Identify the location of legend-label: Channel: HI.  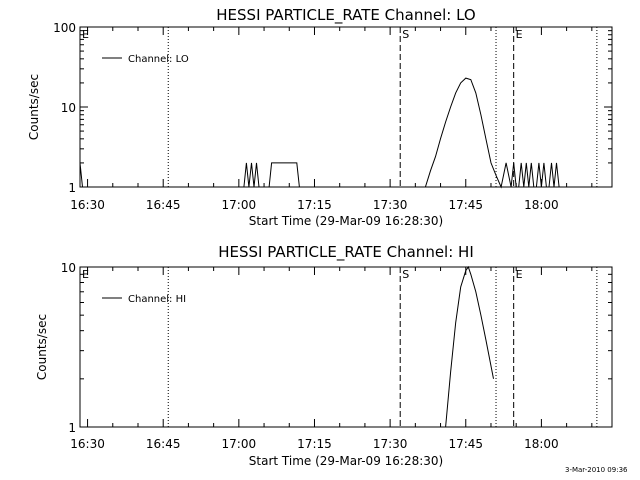
(157, 299).